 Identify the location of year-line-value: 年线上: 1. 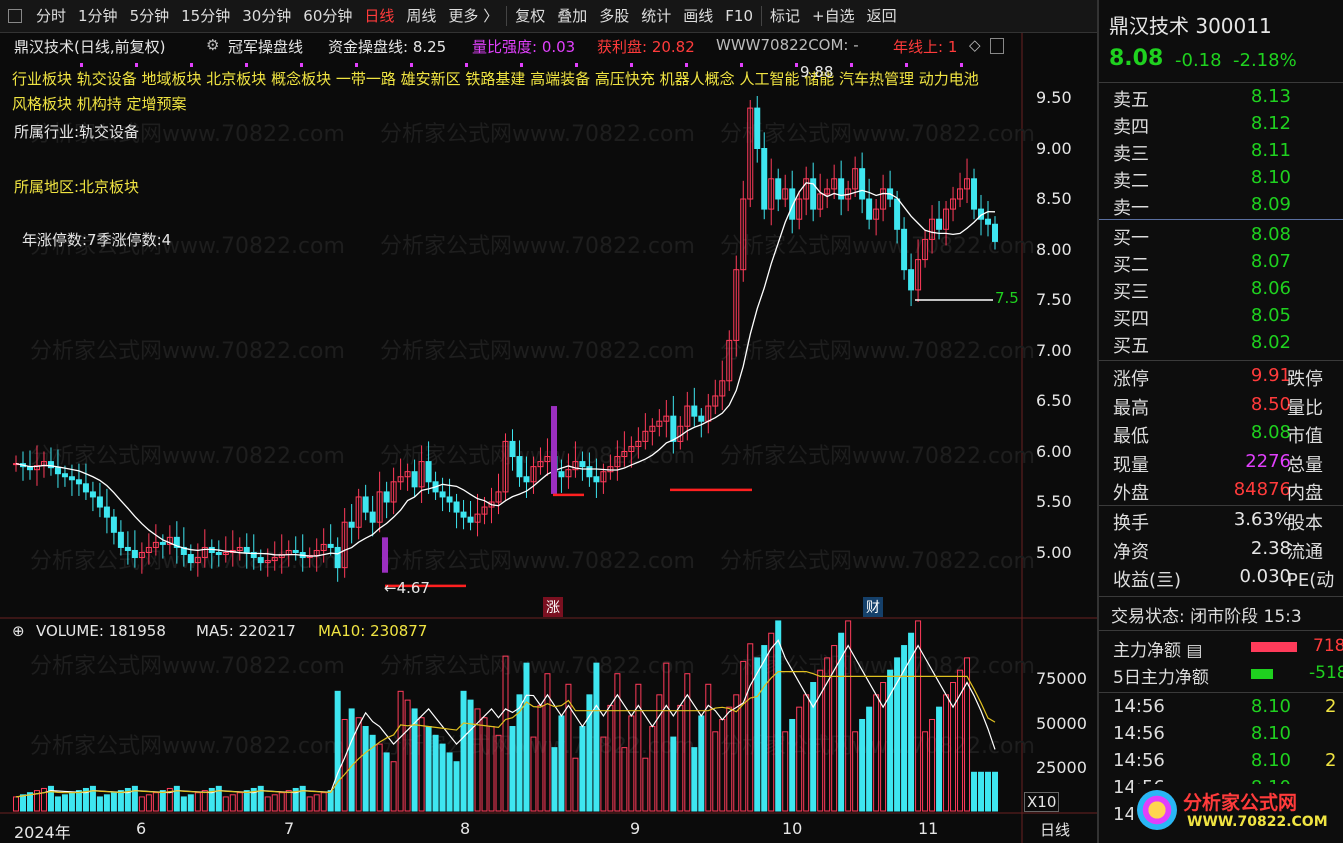
(925, 47).